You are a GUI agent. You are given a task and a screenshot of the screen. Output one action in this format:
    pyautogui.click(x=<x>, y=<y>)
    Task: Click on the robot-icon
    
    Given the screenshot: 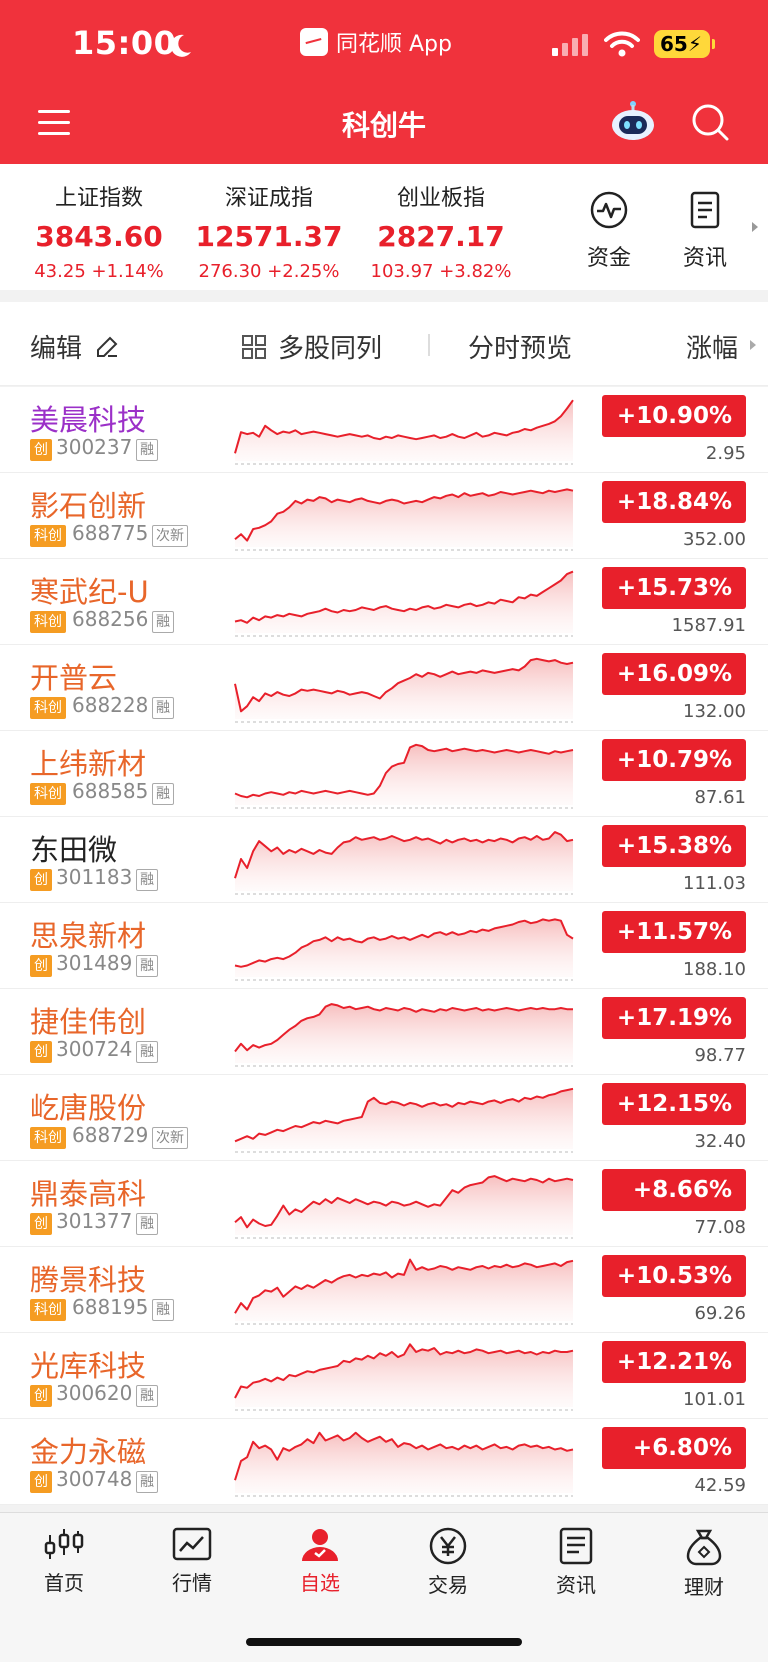 What is the action you would take?
    pyautogui.click(x=633, y=121)
    